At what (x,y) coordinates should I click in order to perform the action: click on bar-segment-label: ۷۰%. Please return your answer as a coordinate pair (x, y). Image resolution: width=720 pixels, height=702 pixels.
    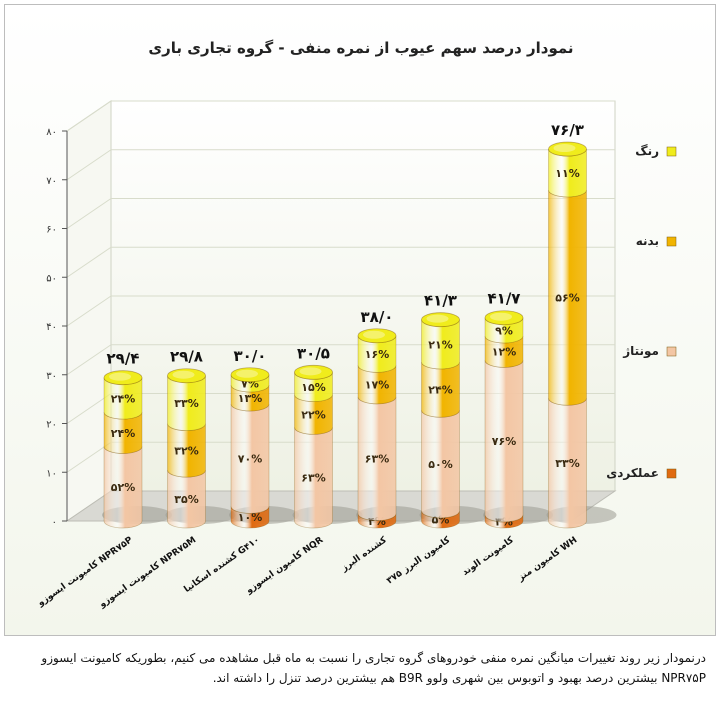
    Looking at the image, I should click on (250, 459).